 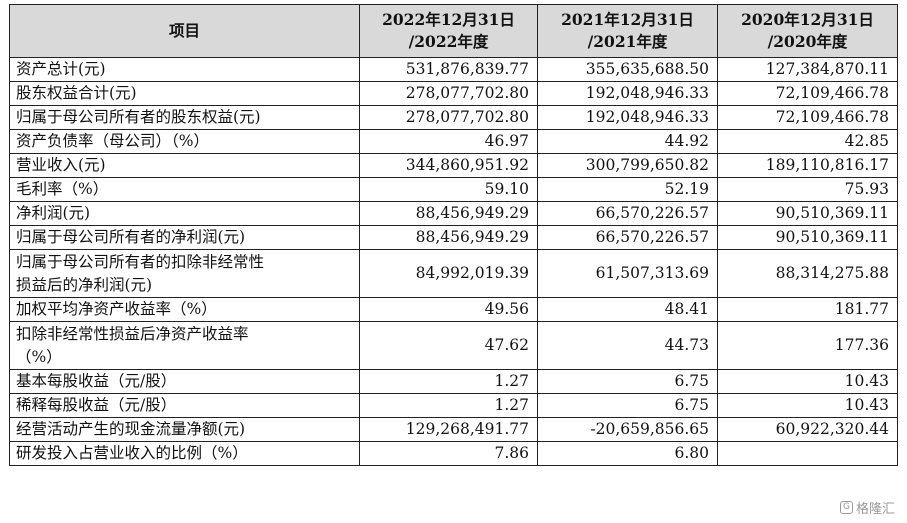 What do you see at coordinates (448, 141) in the screenshot?
I see `value-2022: 46.97` at bounding box center [448, 141].